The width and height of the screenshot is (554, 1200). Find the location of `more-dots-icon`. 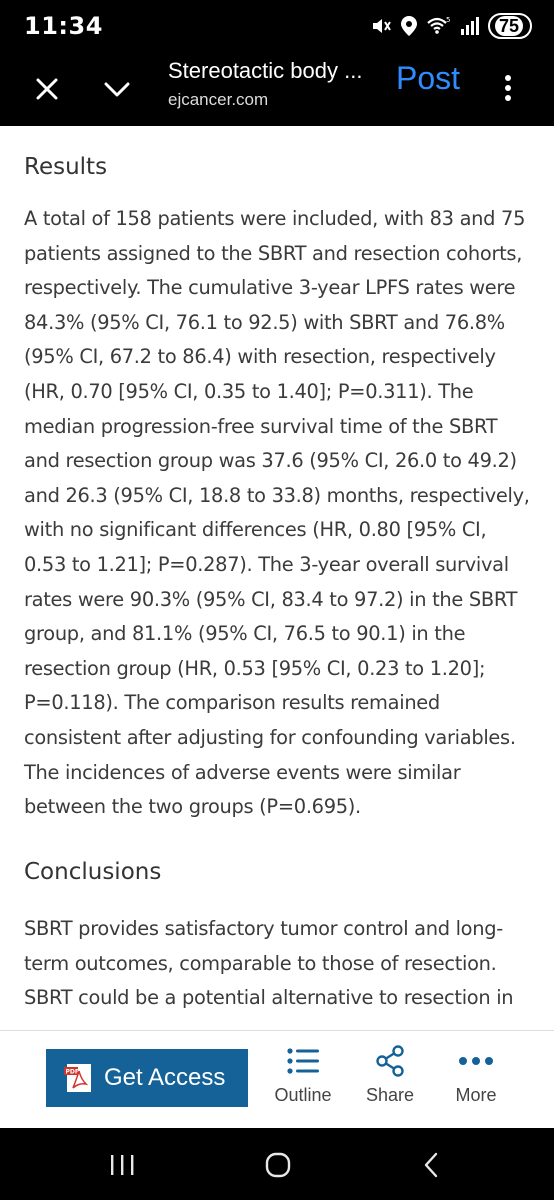

more-dots-icon is located at coordinates (476, 1061).